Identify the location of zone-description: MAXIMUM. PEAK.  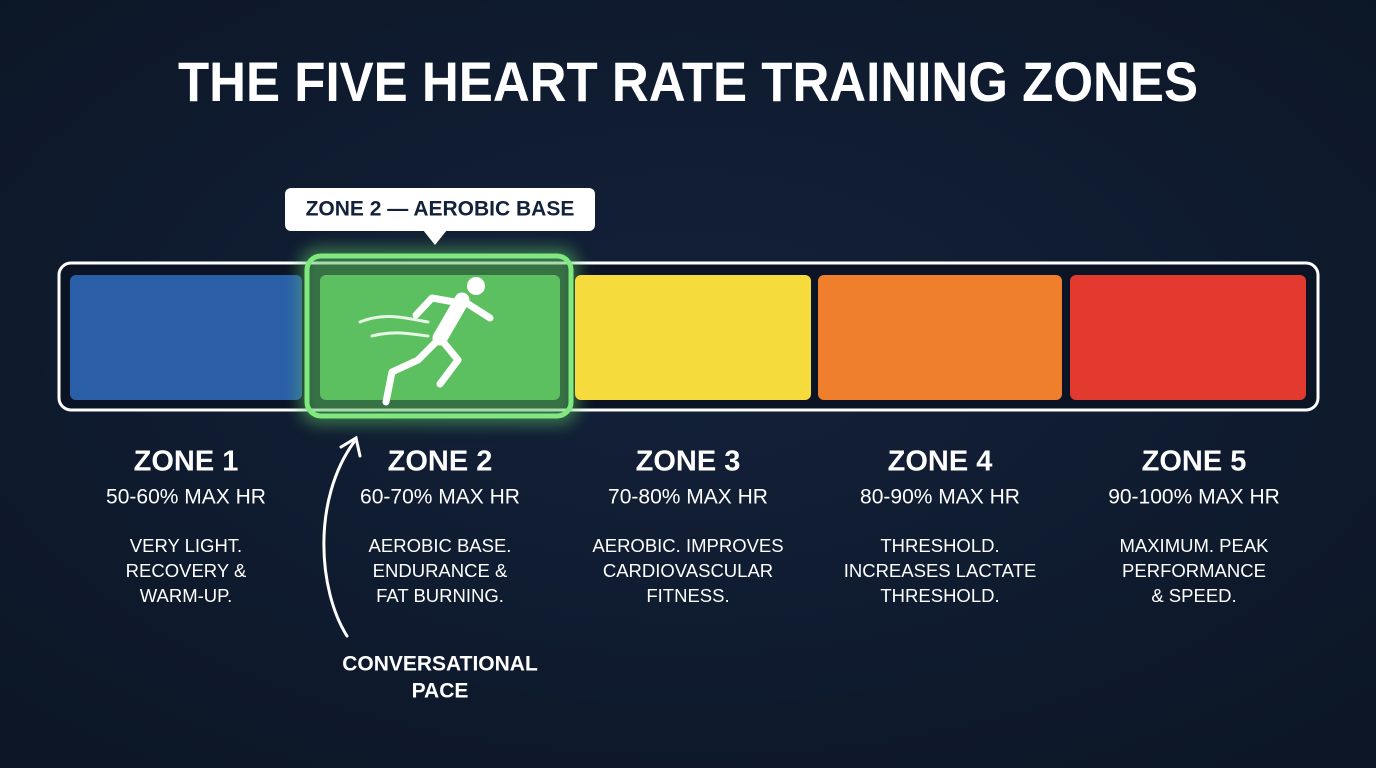
(1194, 545).